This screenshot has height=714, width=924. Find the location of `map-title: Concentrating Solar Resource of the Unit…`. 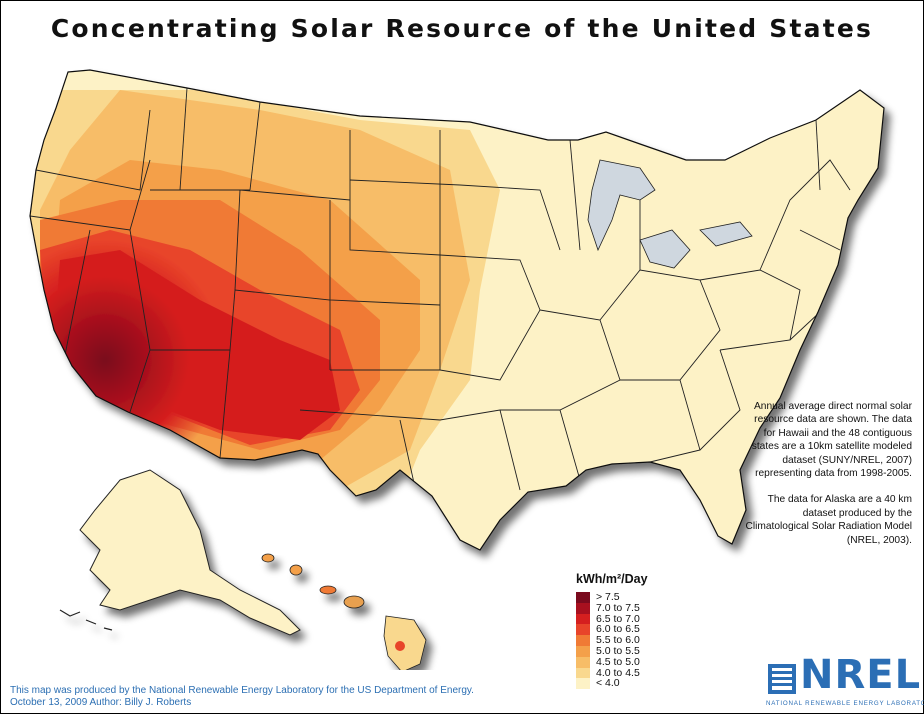

map-title: Concentrating Solar Resource of the Unit… is located at coordinates (462, 28).